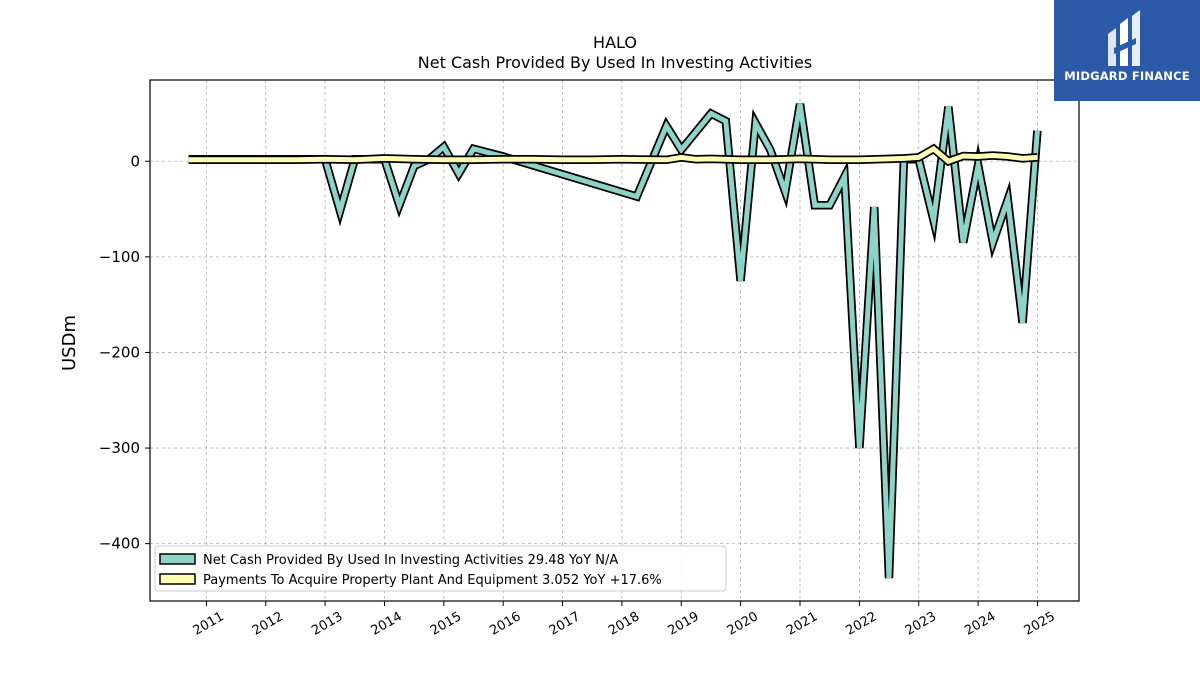 Image resolution: width=1200 pixels, height=675 pixels. Describe the element at coordinates (862, 624) in the screenshot. I see `x-tick-label: 2022` at that location.